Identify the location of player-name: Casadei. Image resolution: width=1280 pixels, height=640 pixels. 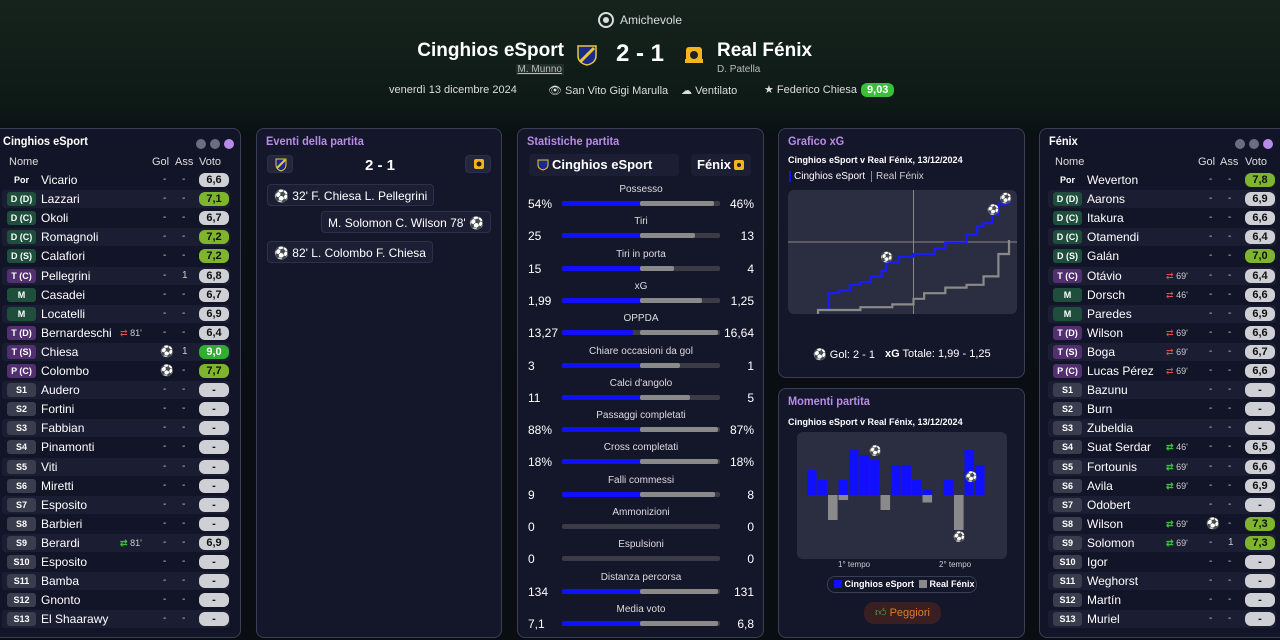
(63, 294).